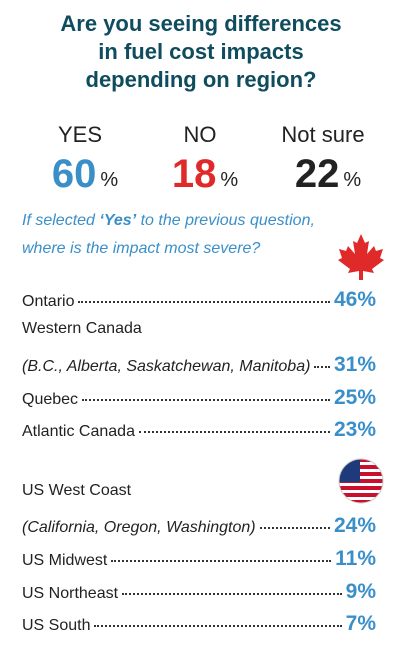 This screenshot has height=645, width=402. What do you see at coordinates (80, 134) in the screenshot?
I see `answer-label: YES` at bounding box center [80, 134].